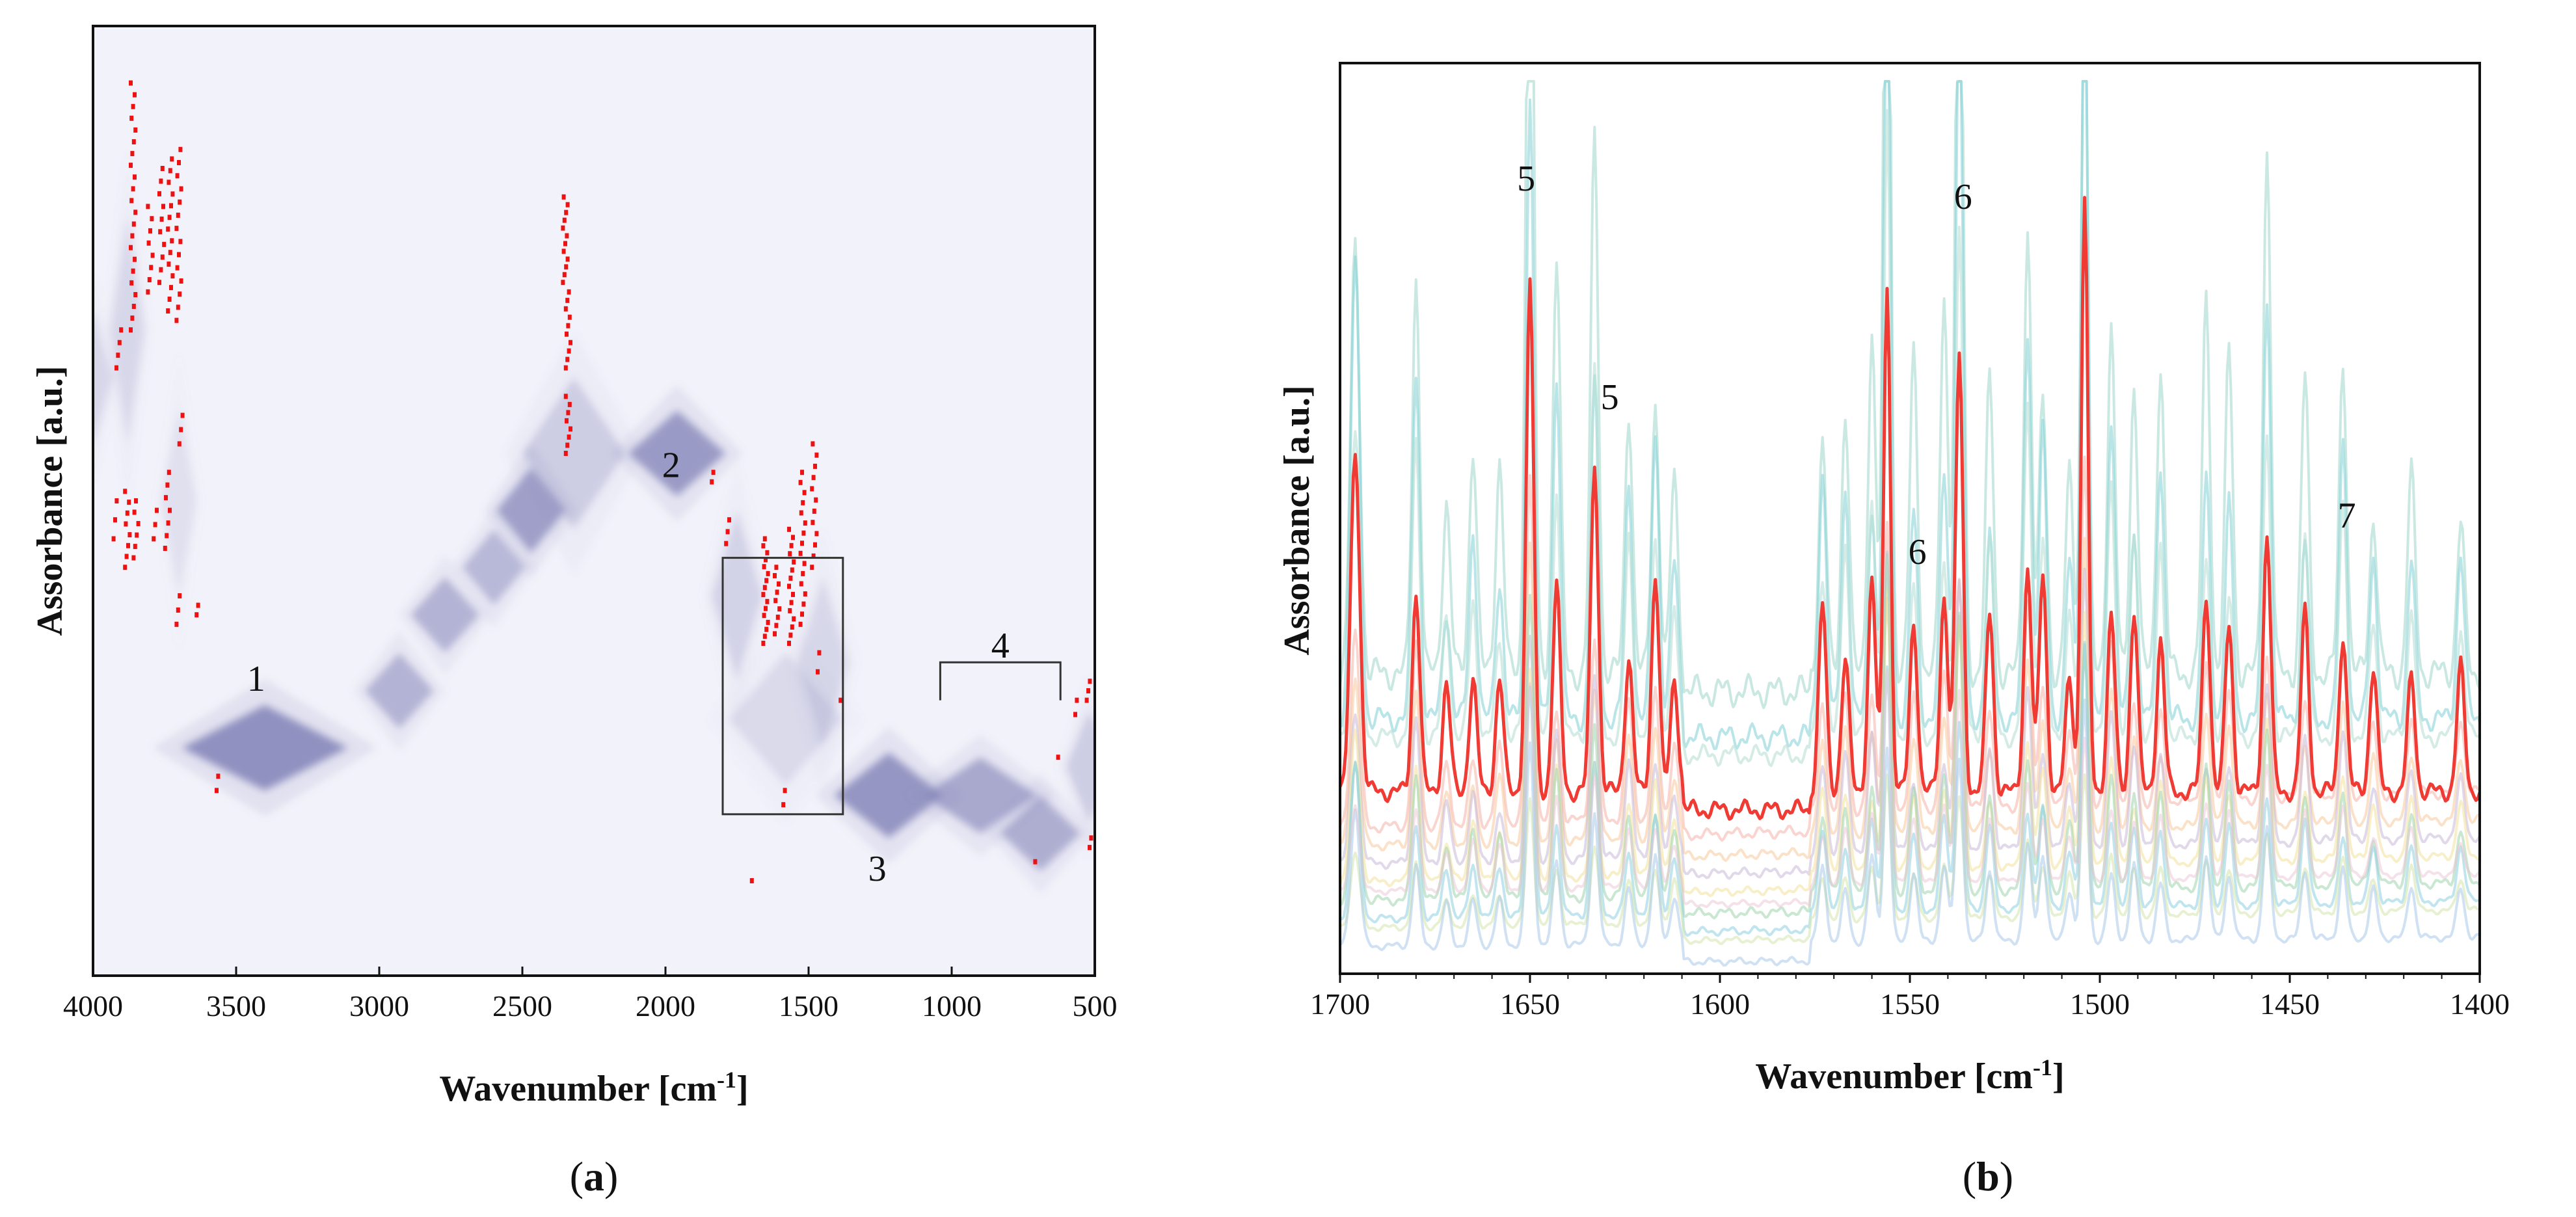 The image size is (2576, 1217). Describe the element at coordinates (1526, 179) in the screenshot. I see `peak-annotation: 5` at that location.